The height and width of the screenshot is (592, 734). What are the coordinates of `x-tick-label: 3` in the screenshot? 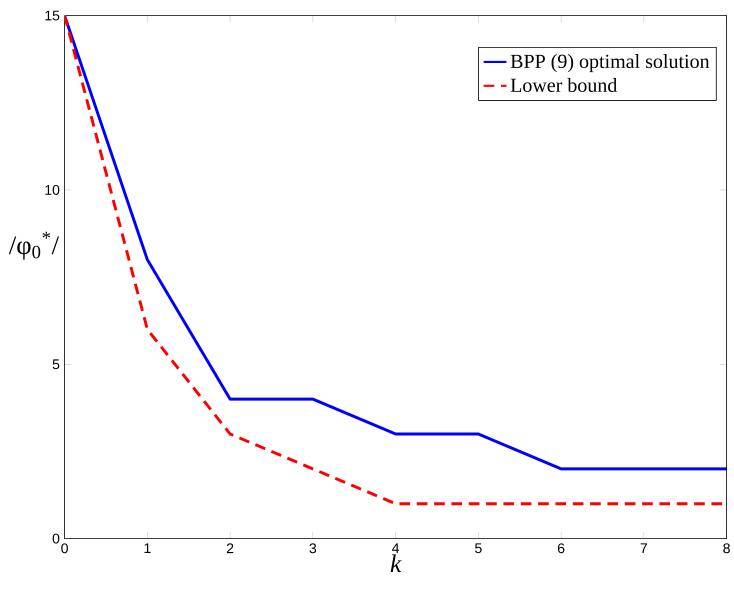 It's located at (312, 548).